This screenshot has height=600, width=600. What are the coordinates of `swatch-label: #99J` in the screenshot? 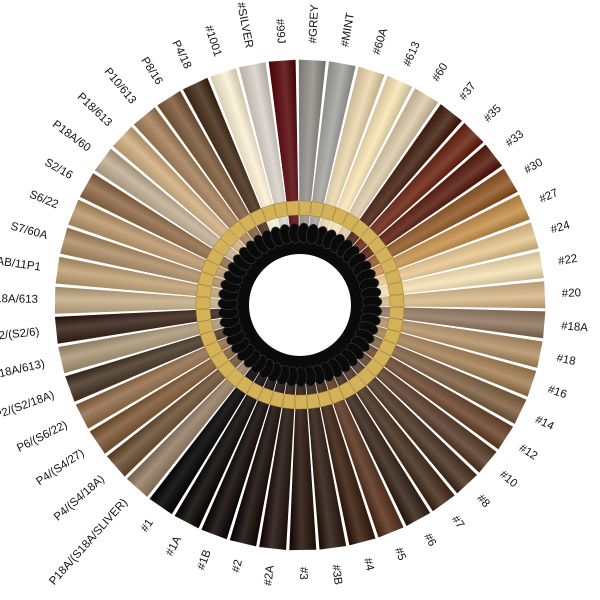 It's located at (280, 31).